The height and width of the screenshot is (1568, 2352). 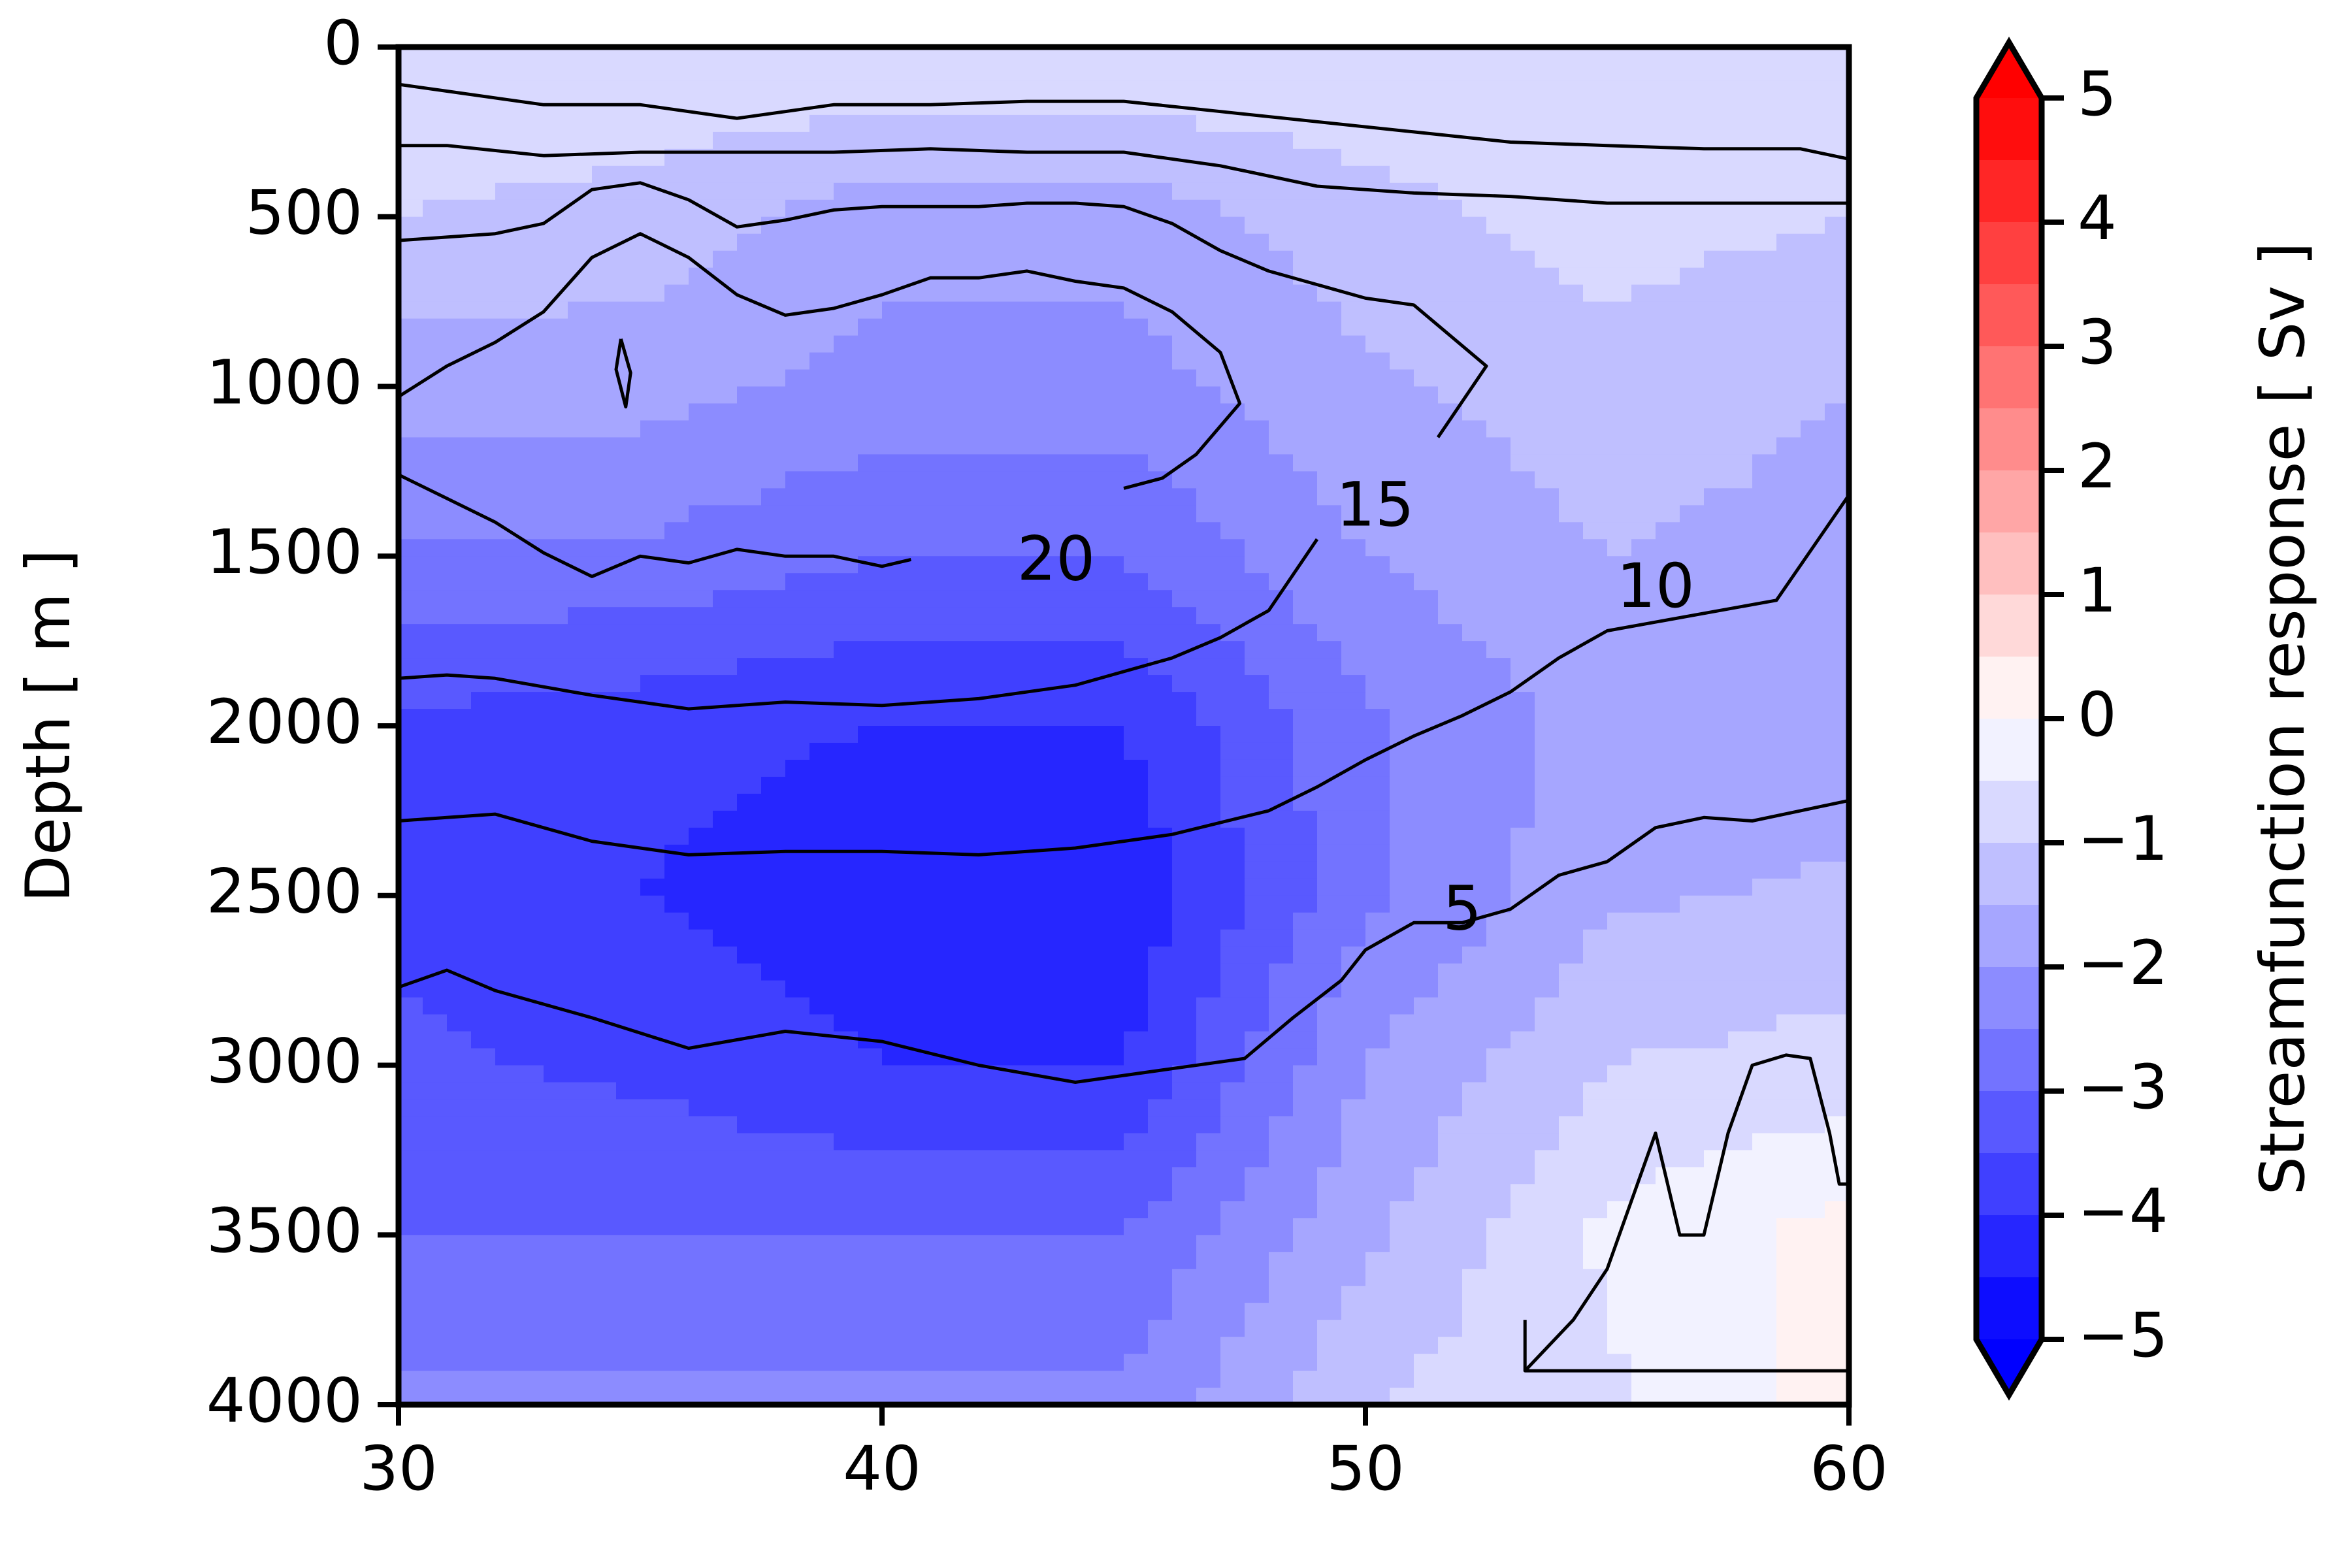 I want to click on colorbar-segment, so click(x=2009, y=1060).